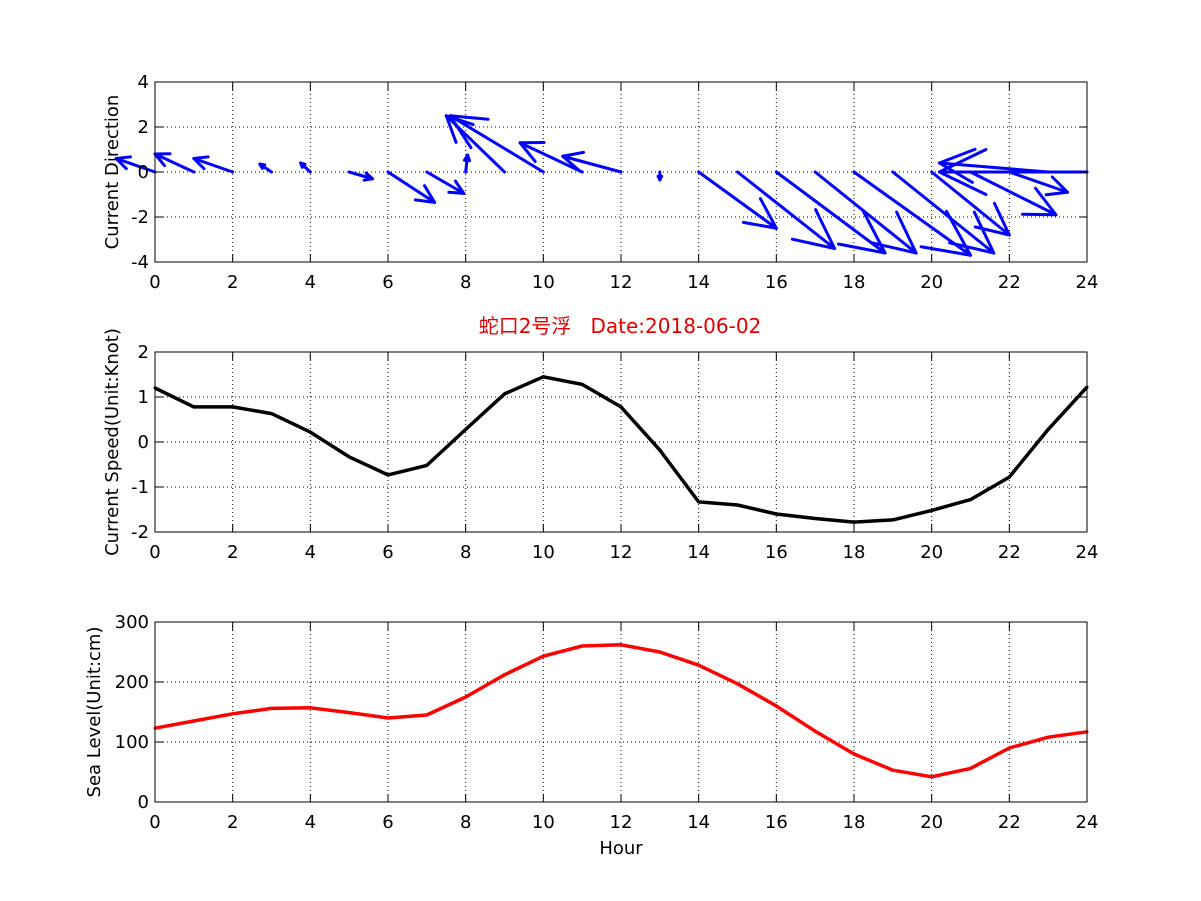 This screenshot has width=1201, height=901. What do you see at coordinates (143, 397) in the screenshot?
I see `y-tick-label: 1` at bounding box center [143, 397].